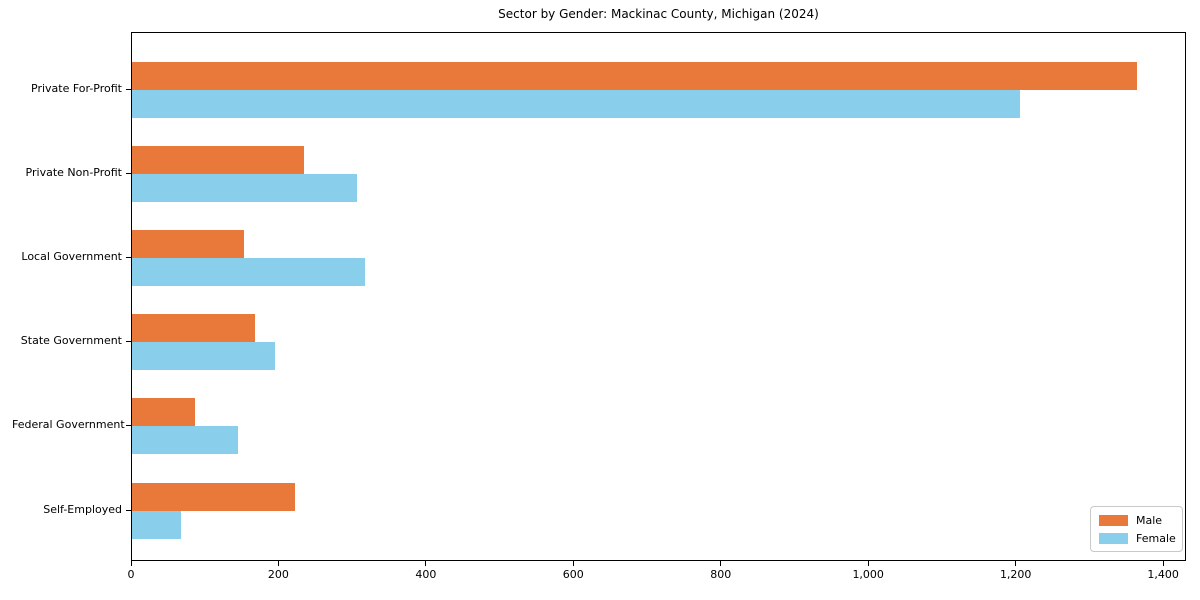 Image resolution: width=1200 pixels, height=600 pixels. I want to click on legend-label-male: Male, so click(1149, 520).